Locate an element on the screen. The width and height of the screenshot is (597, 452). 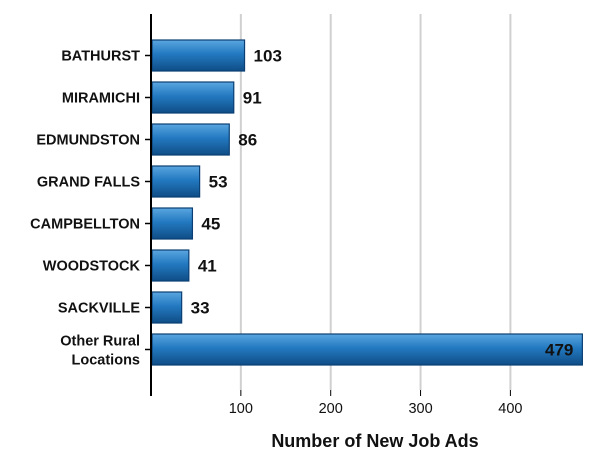
value-label-7: 479 is located at coordinates (559, 350).